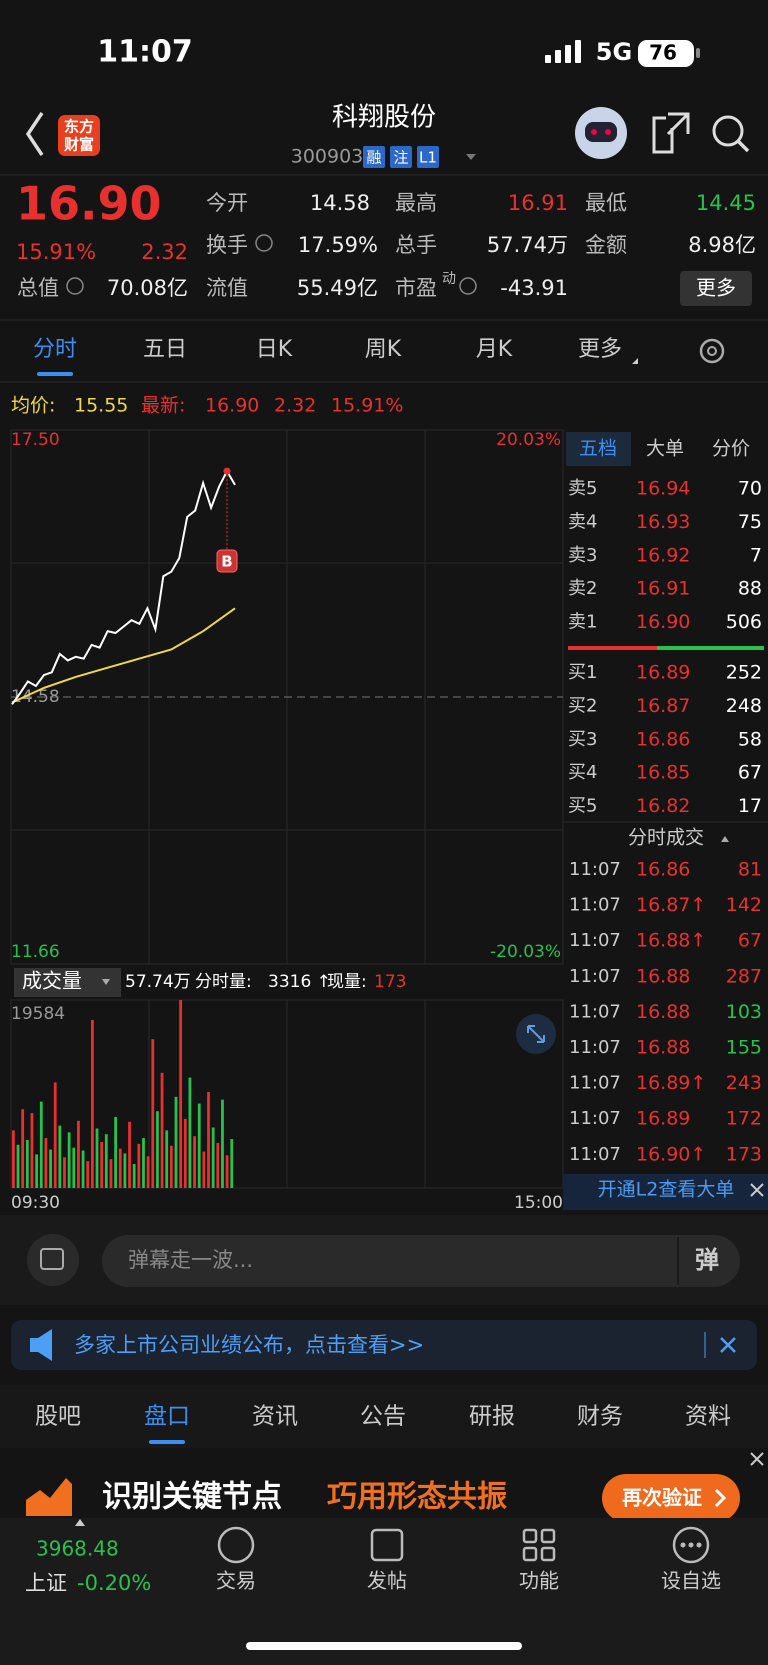 The image size is (768, 1665). What do you see at coordinates (165, 349) in the screenshot?
I see `period-tab: 五日` at bounding box center [165, 349].